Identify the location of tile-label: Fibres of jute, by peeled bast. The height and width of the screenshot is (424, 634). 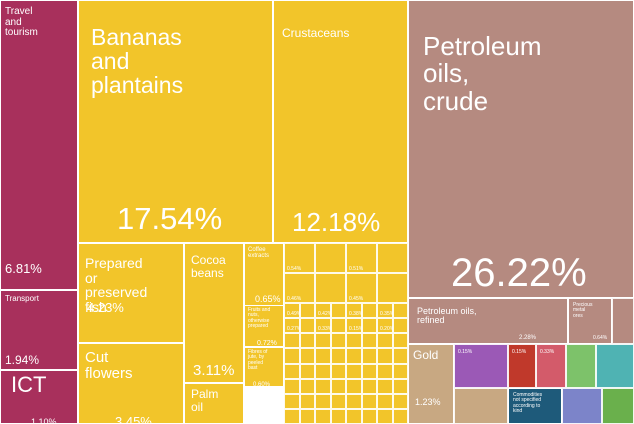
(258, 360).